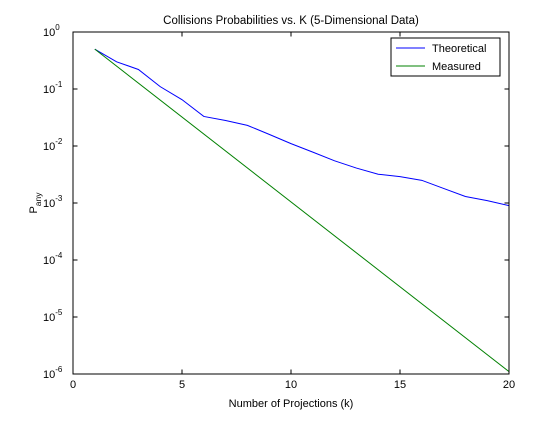 The height and width of the screenshot is (425, 560). I want to click on y-tick-label: 10⁻¹, so click(53, 88).